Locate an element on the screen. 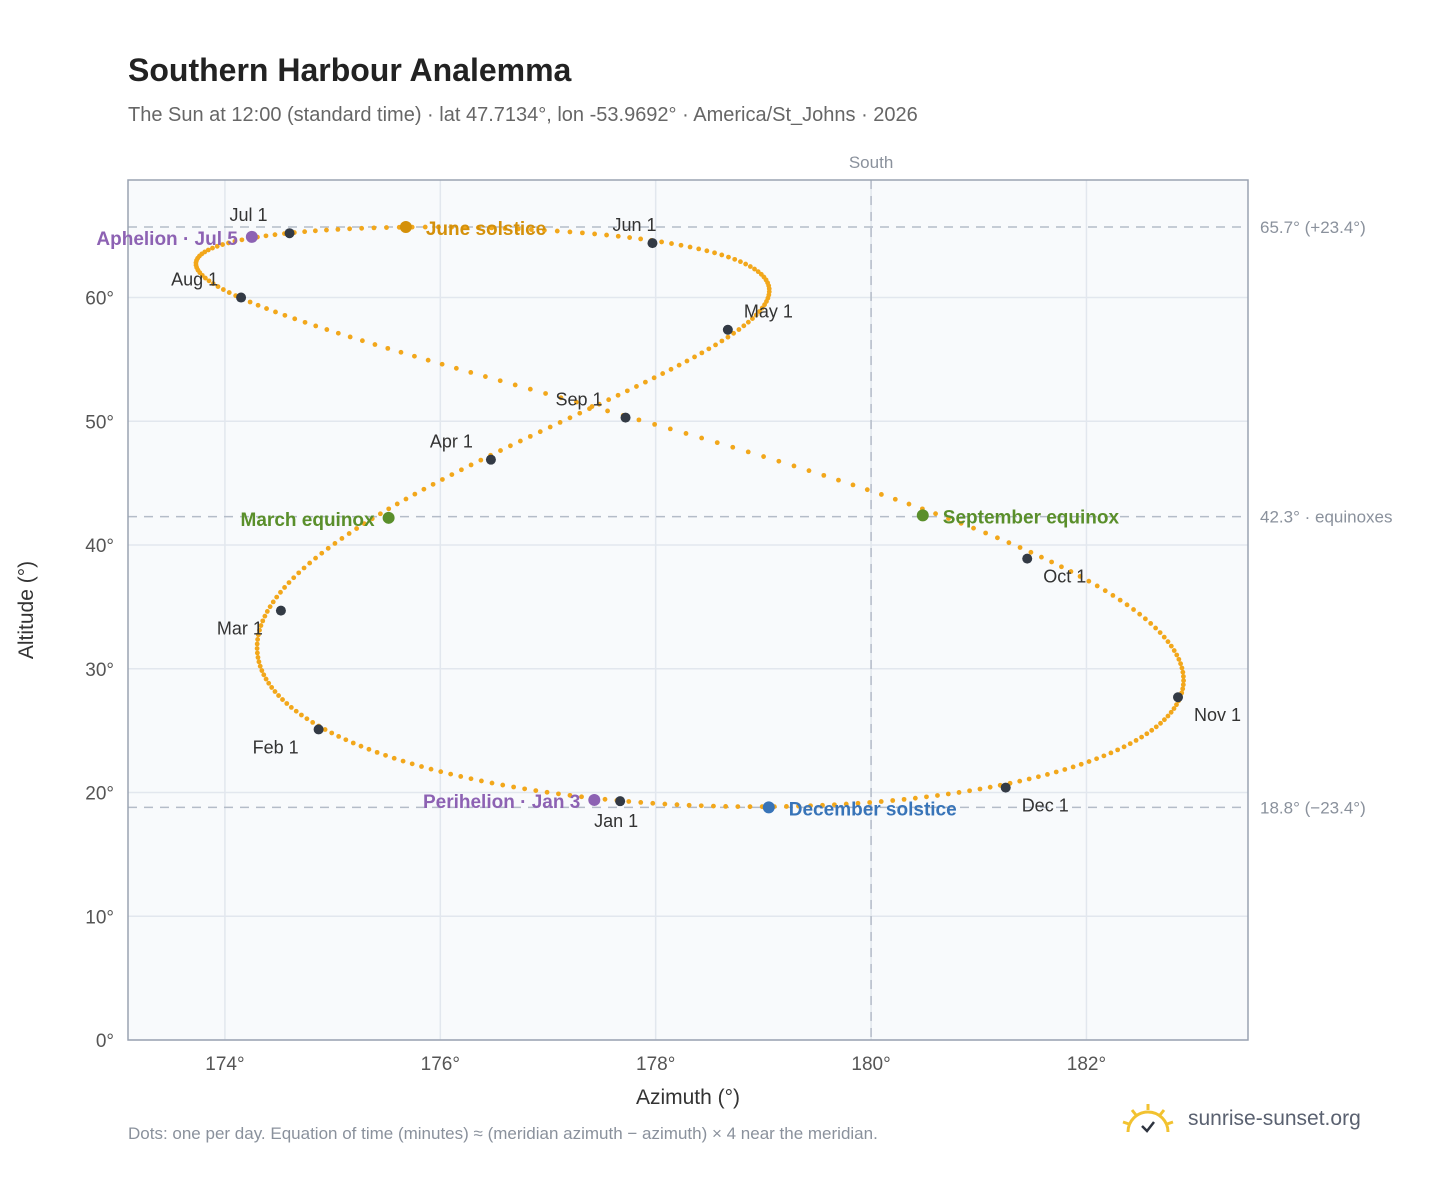 This screenshot has width=1448, height=1188. reference-line-label: 18.8° (−23.4°) is located at coordinates (1313, 807).